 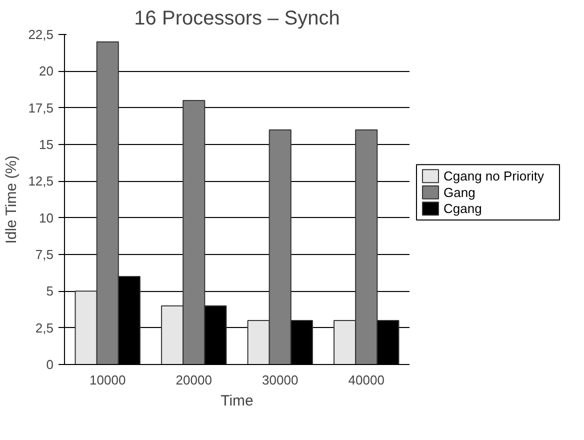 What do you see at coordinates (194, 380) in the screenshot?
I see `x-tick-label: 20000` at bounding box center [194, 380].